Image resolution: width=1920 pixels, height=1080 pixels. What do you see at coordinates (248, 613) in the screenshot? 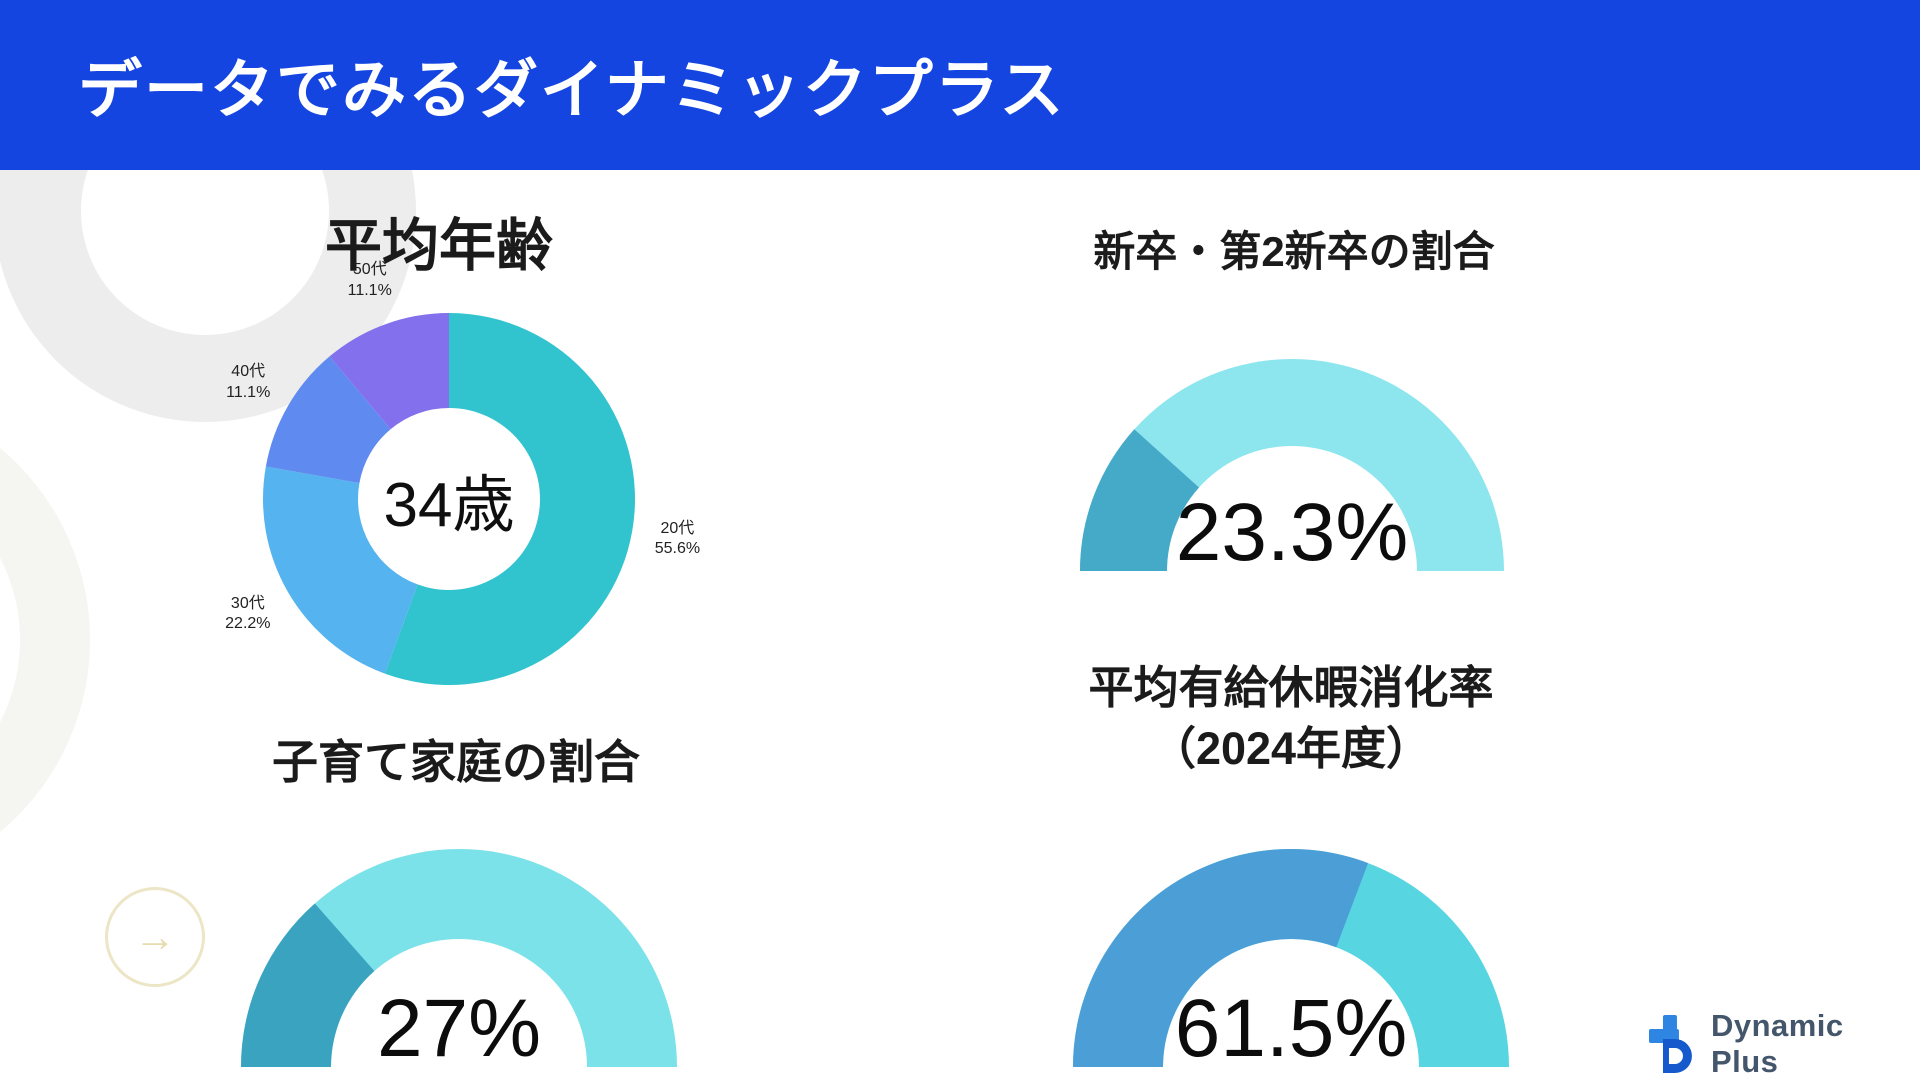
I see `donut-segment-label: 30代 22.2%` at bounding box center [248, 613].